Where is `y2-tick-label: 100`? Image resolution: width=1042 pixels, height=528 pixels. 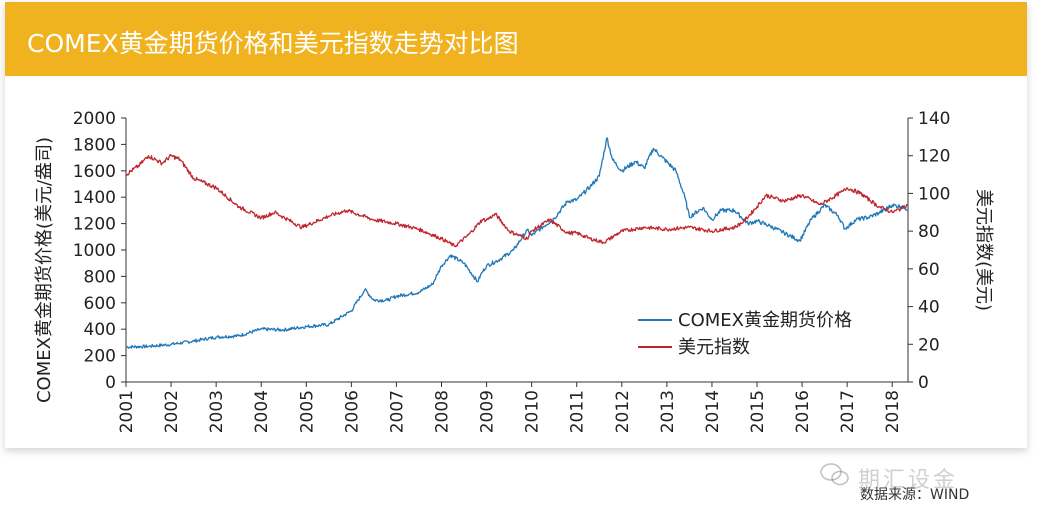
y2-tick-label: 100 is located at coordinates (934, 194).